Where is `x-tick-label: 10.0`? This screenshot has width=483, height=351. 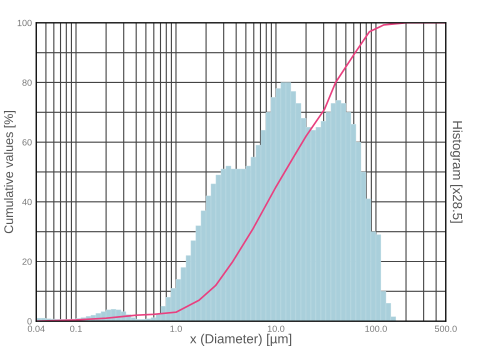 x-tick-label: 10.0 is located at coordinates (276, 329).